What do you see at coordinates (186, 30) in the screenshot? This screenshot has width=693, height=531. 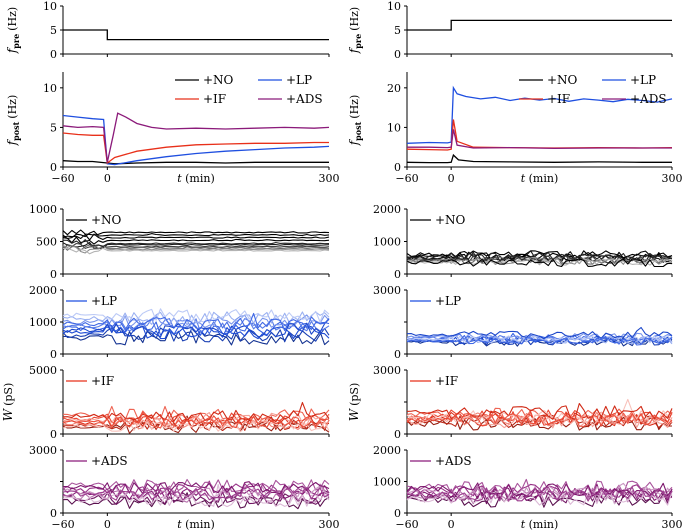 I see `axes-fpre_left: 0 5 10` at bounding box center [186, 30].